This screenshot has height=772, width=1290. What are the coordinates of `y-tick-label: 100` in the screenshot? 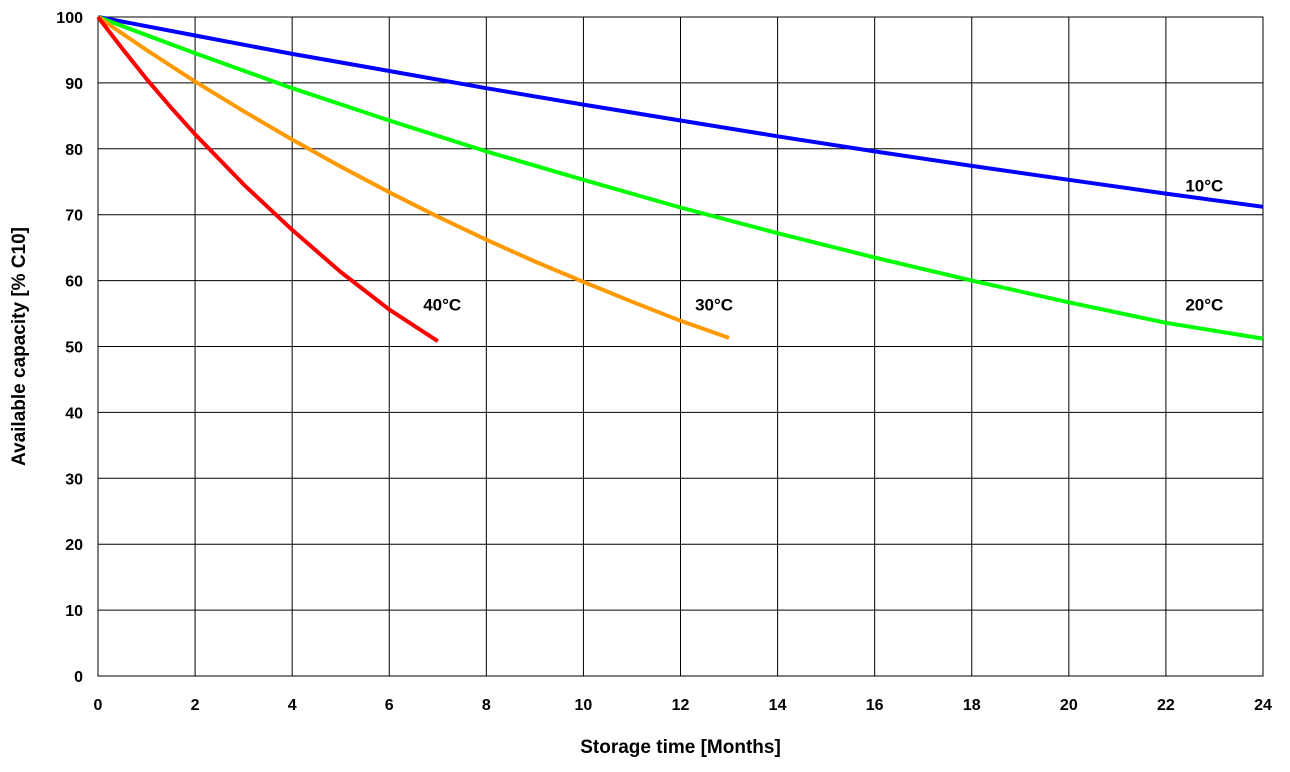 It's located at (69, 18).